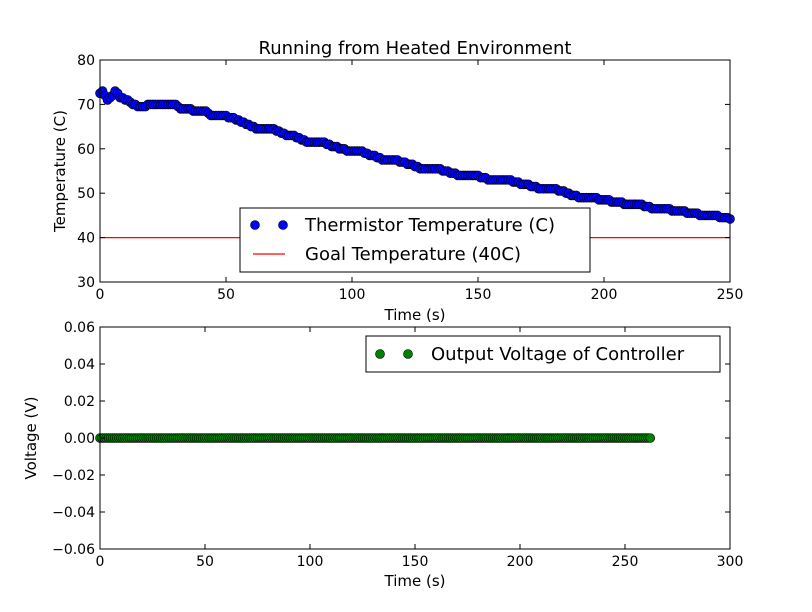 The height and width of the screenshot is (612, 812). I want to click on legend-label-goal: Goal Temperature (40C), so click(413, 254).